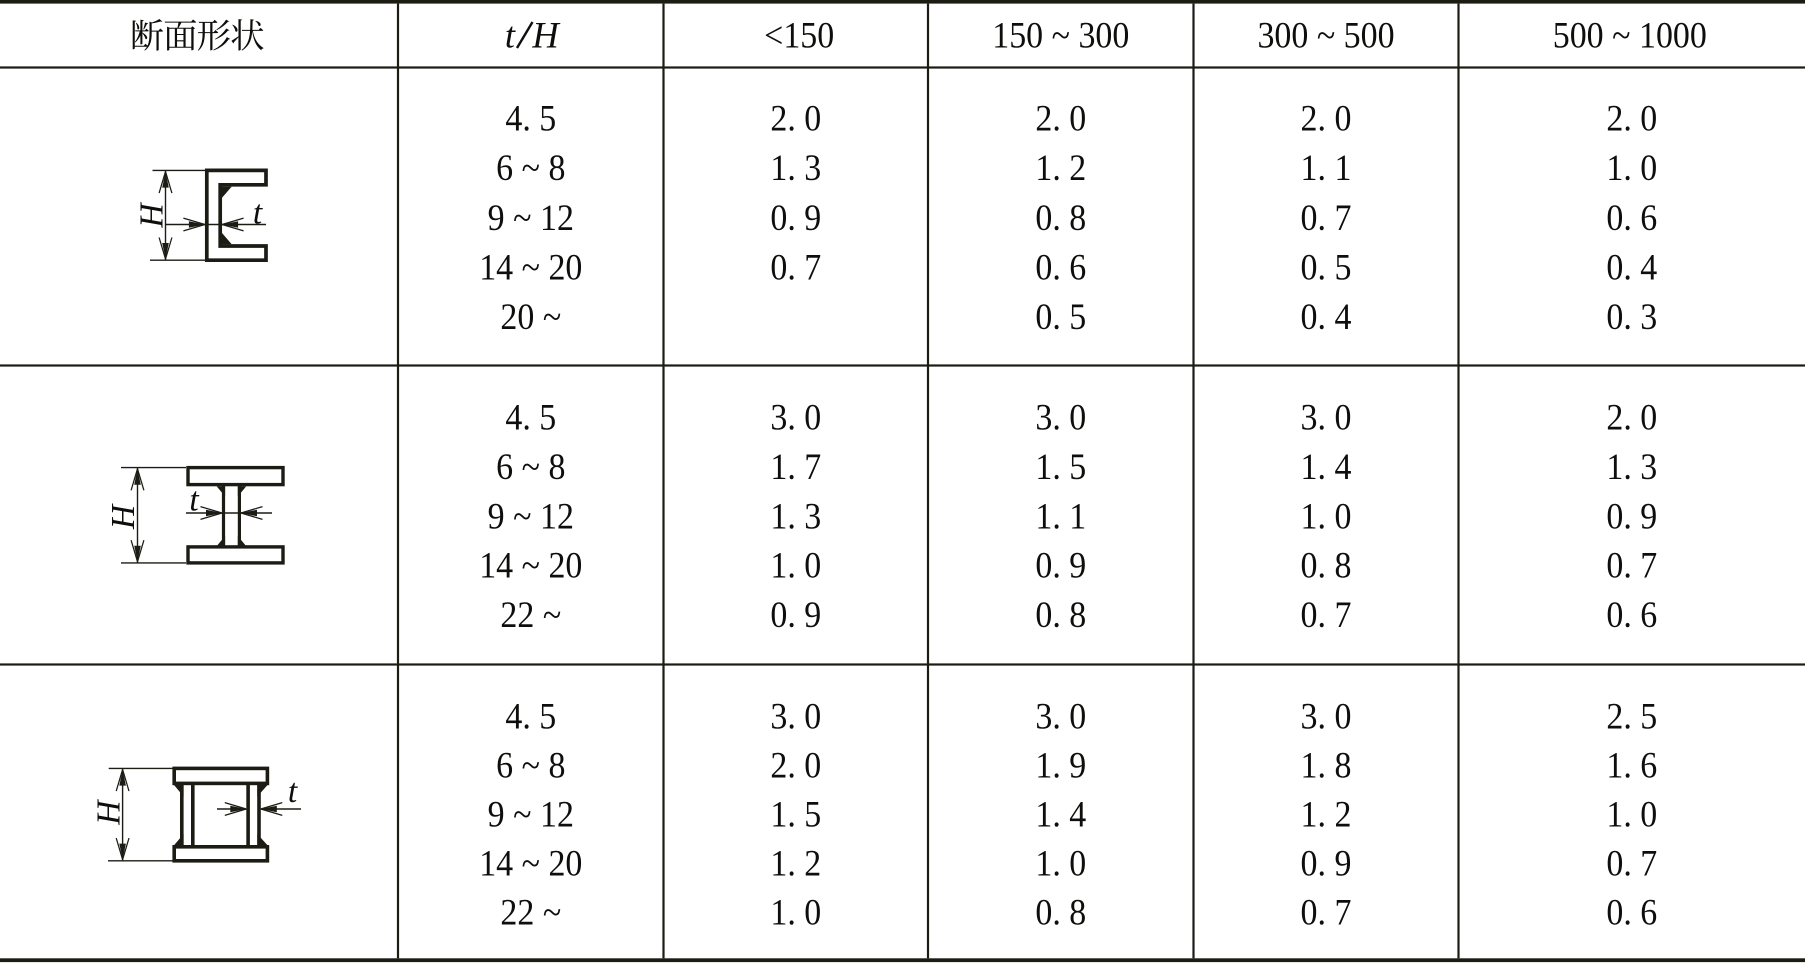 Image resolution: width=1805 pixels, height=965 pixels. Describe the element at coordinates (1630, 35) in the screenshot. I see `svg-text: 500 ~ 1000` at that location.